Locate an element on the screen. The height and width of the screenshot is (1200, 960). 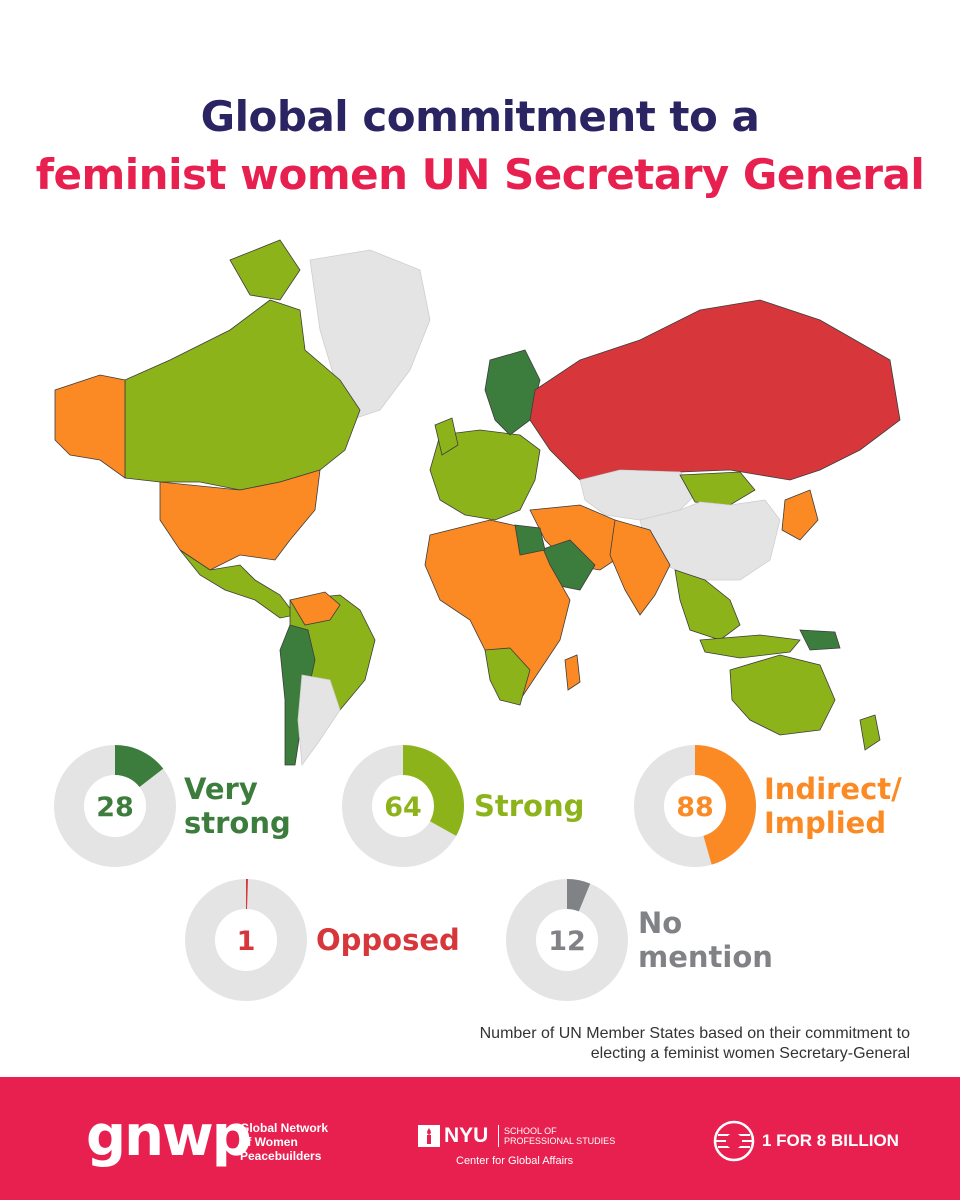
region-europe is located at coordinates (485, 475).